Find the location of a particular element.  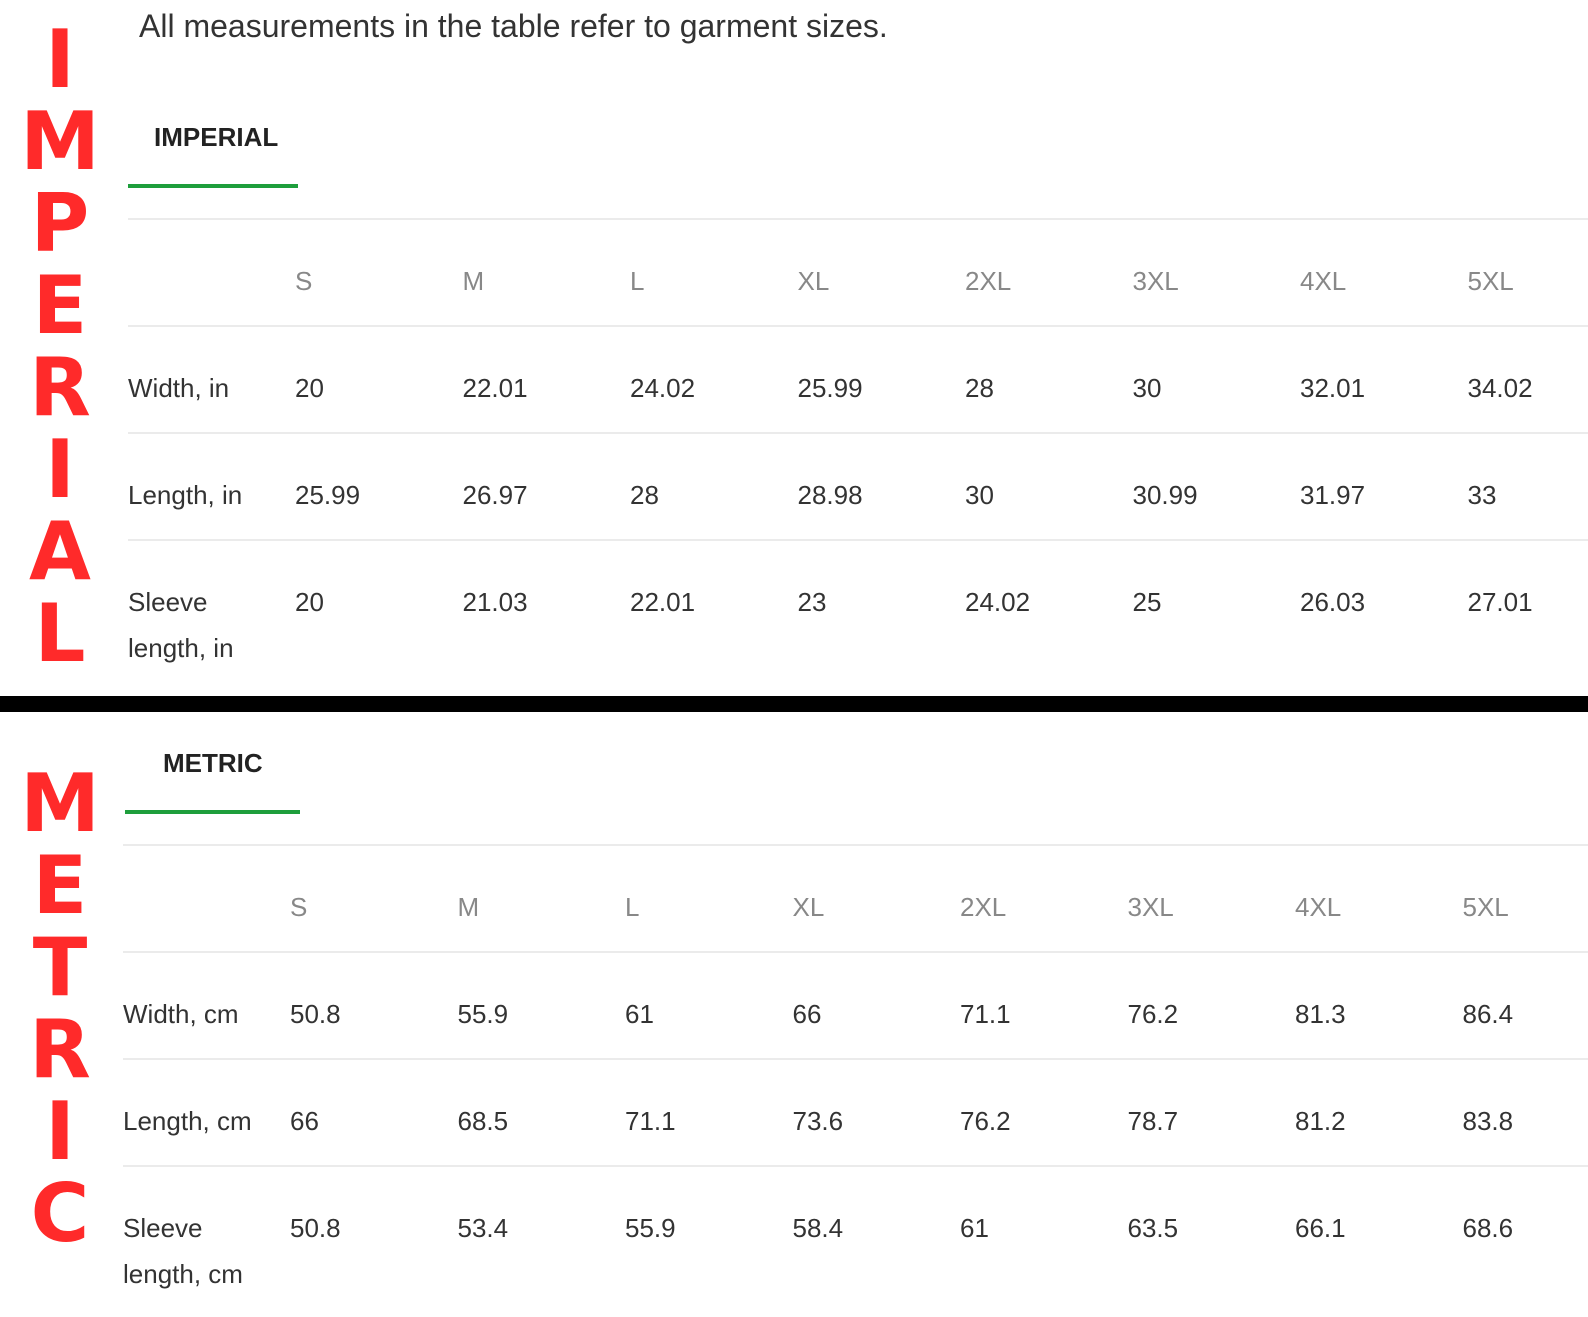

tab-metric: METRIC is located at coordinates (211, 770).